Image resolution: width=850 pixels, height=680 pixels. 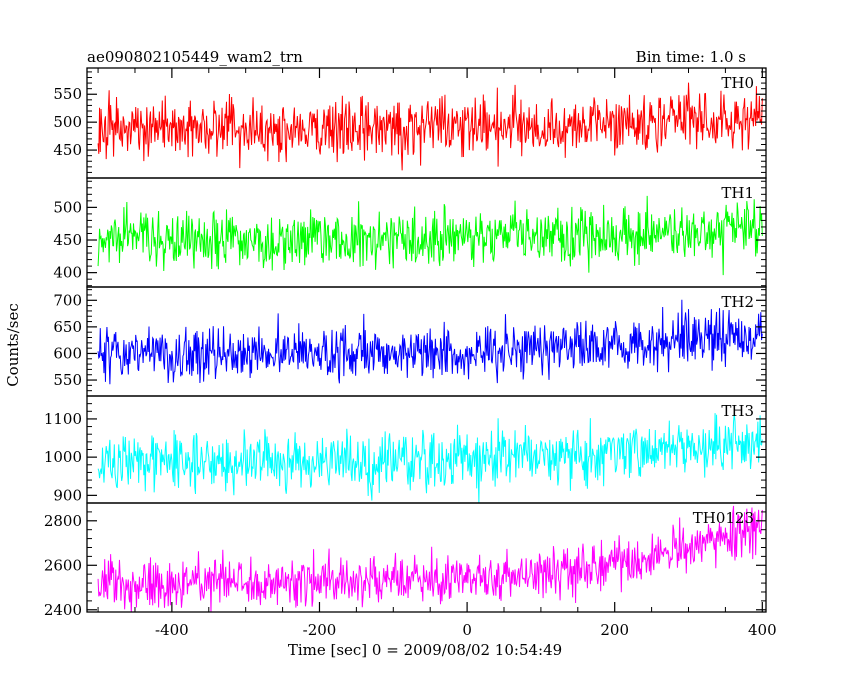 What do you see at coordinates (425, 650) in the screenshot?
I see `x-axis-label: Time [sec] 0 = 2009/08/02 10:54:49` at bounding box center [425, 650].